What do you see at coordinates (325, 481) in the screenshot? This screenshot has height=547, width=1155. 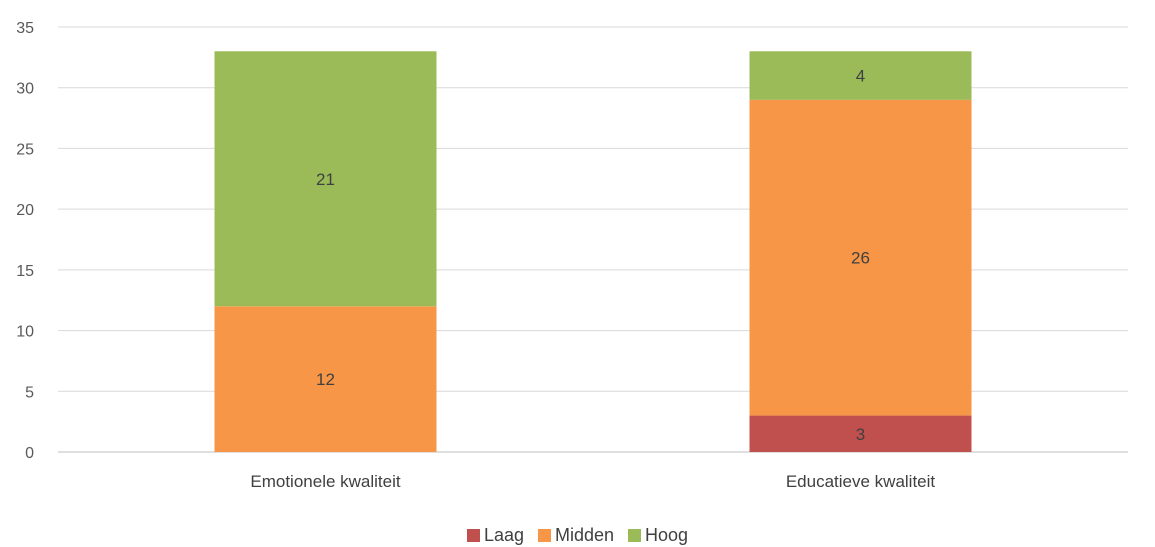 I see `category-label: Emotionele kwaliteit` at bounding box center [325, 481].